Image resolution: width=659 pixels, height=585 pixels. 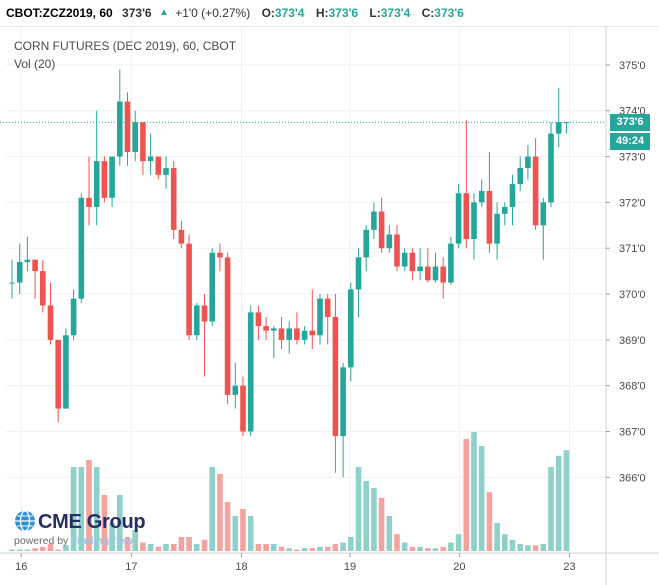 I want to click on symbol-label: CBOT:ZCZ2019, 60, so click(x=59, y=13).